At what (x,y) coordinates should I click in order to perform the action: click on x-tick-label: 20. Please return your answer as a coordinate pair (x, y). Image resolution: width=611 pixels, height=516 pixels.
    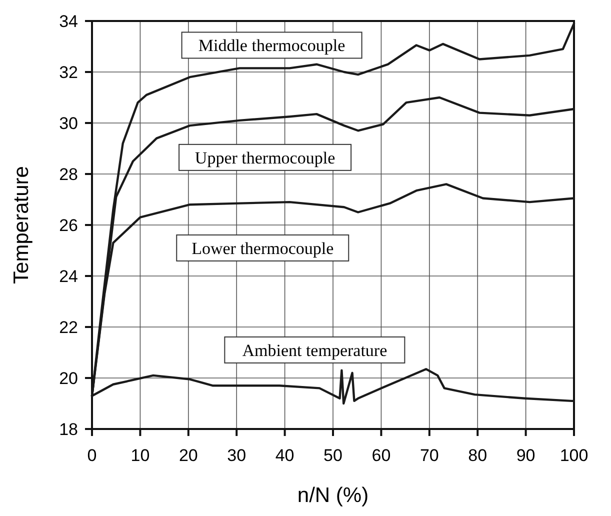
    Looking at the image, I should click on (188, 455).